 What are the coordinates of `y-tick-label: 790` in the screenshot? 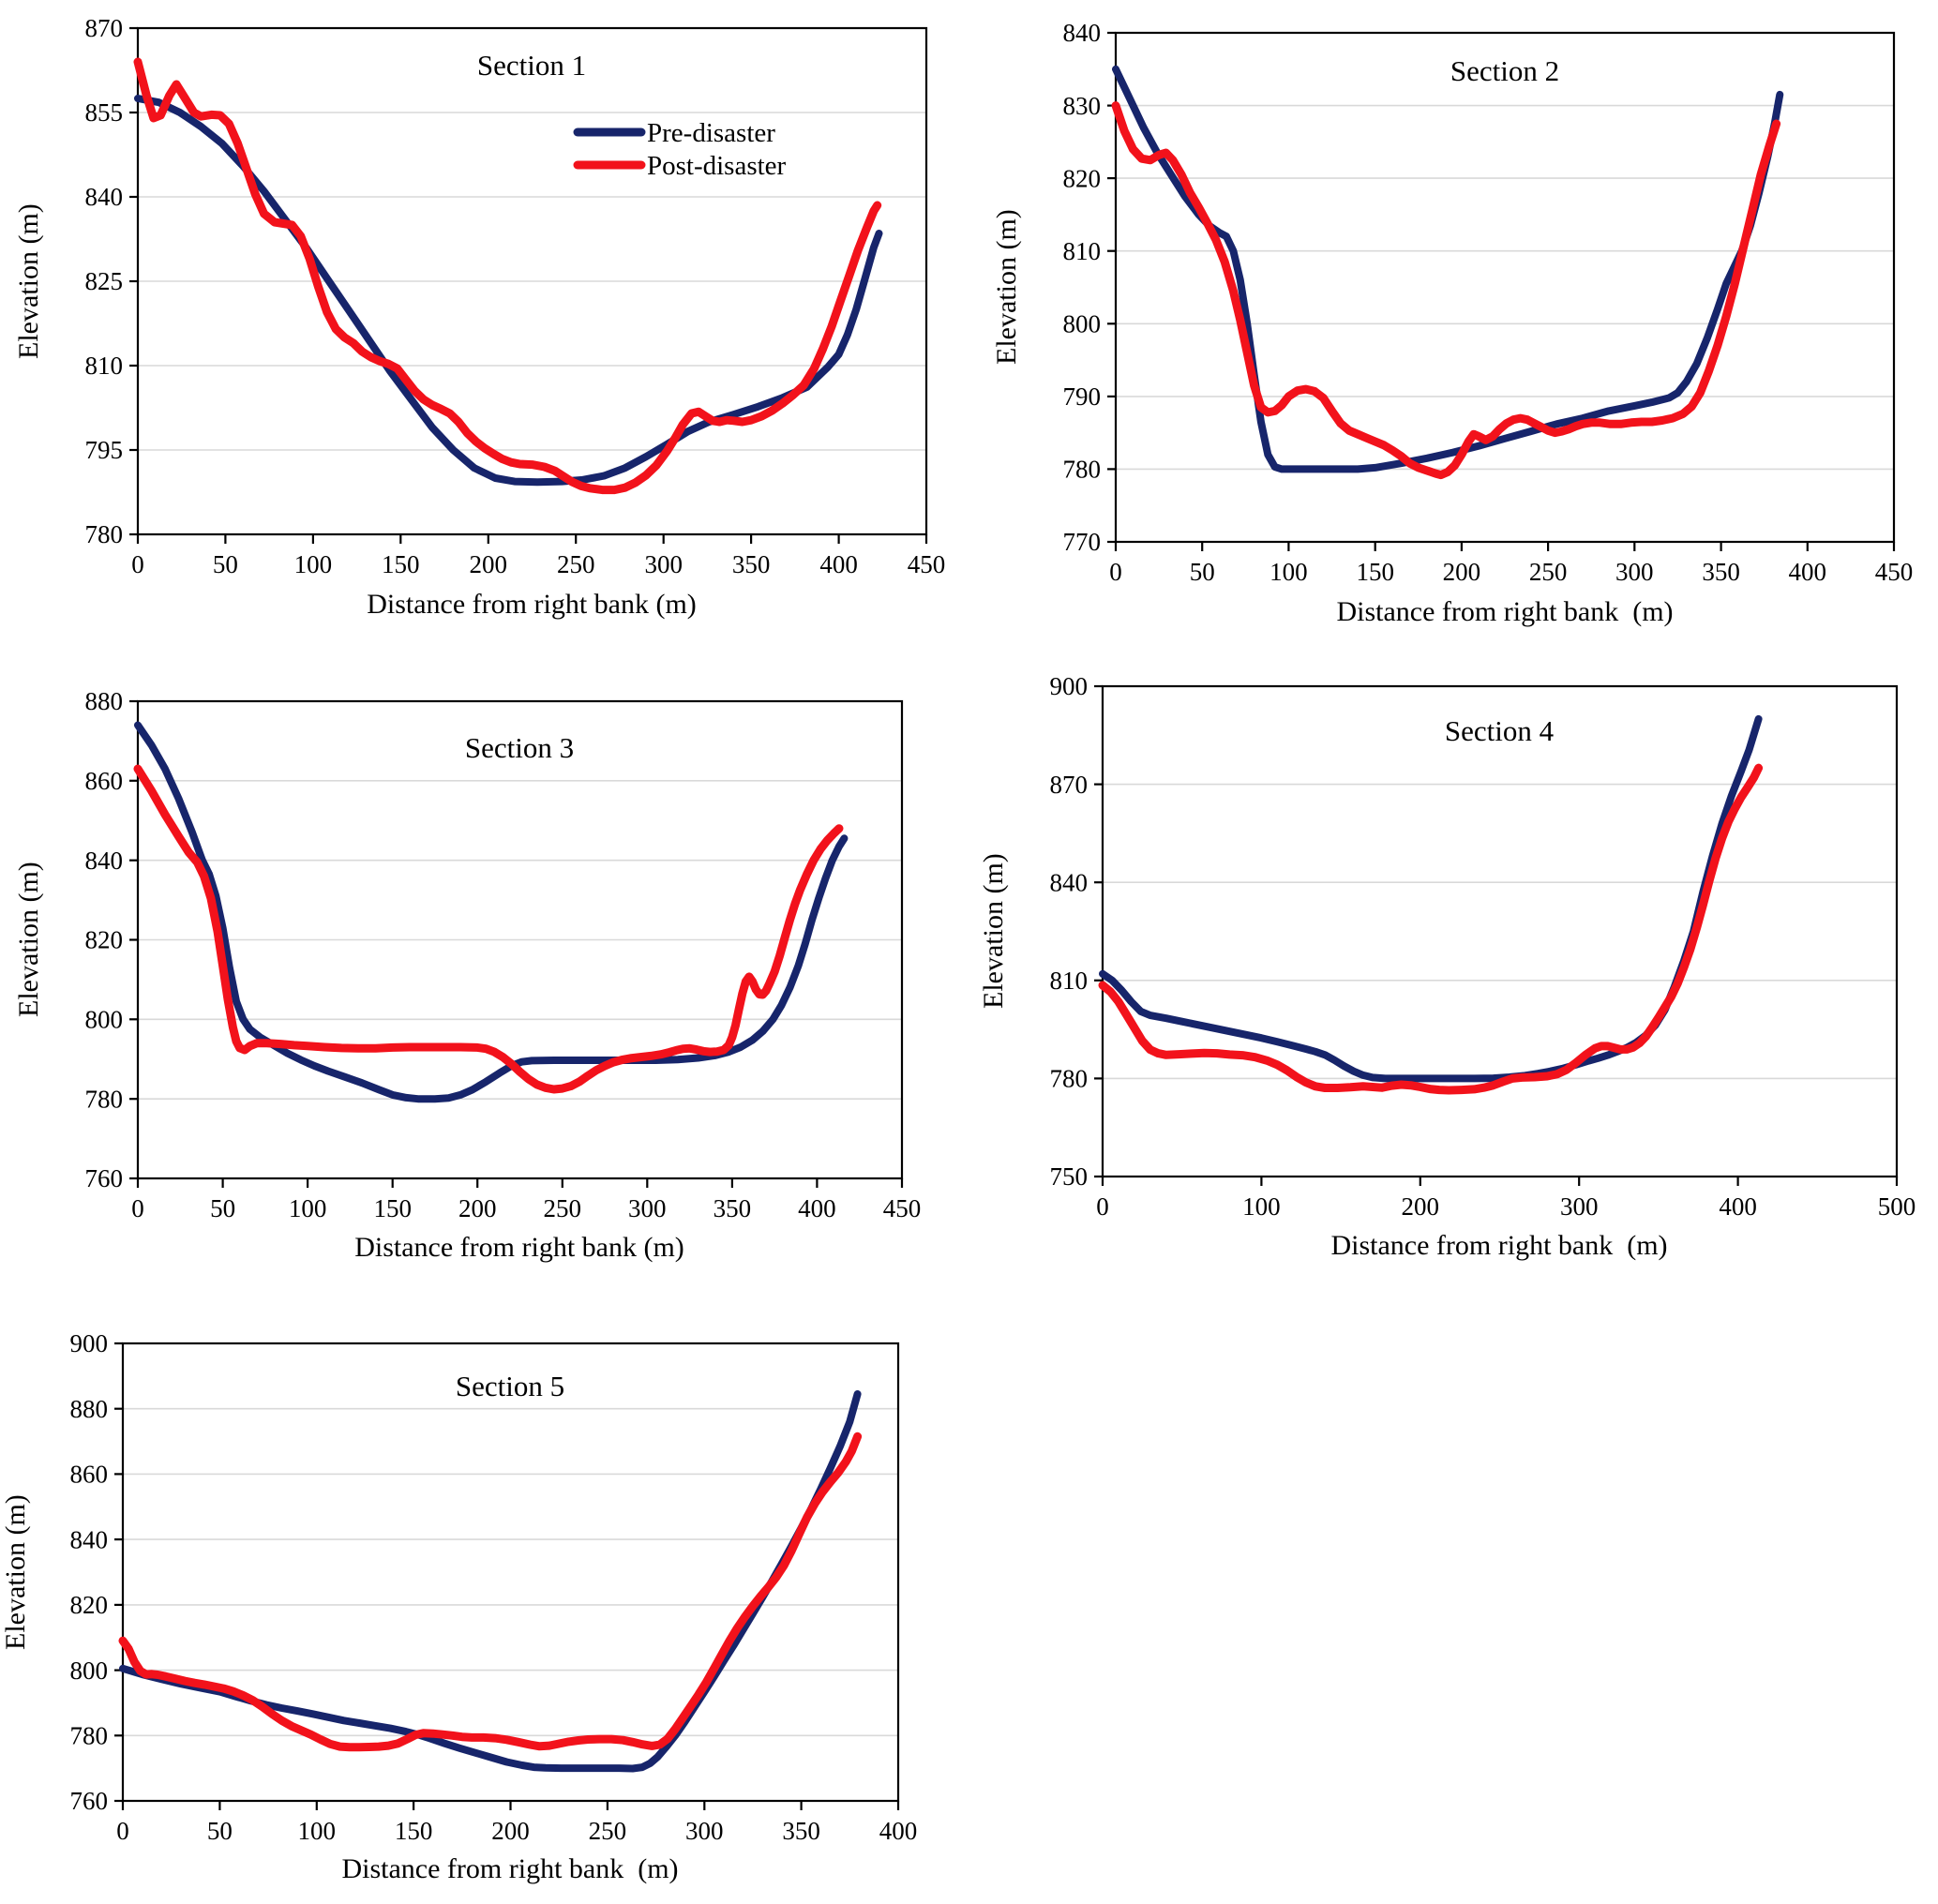 It's located at (1082, 396).